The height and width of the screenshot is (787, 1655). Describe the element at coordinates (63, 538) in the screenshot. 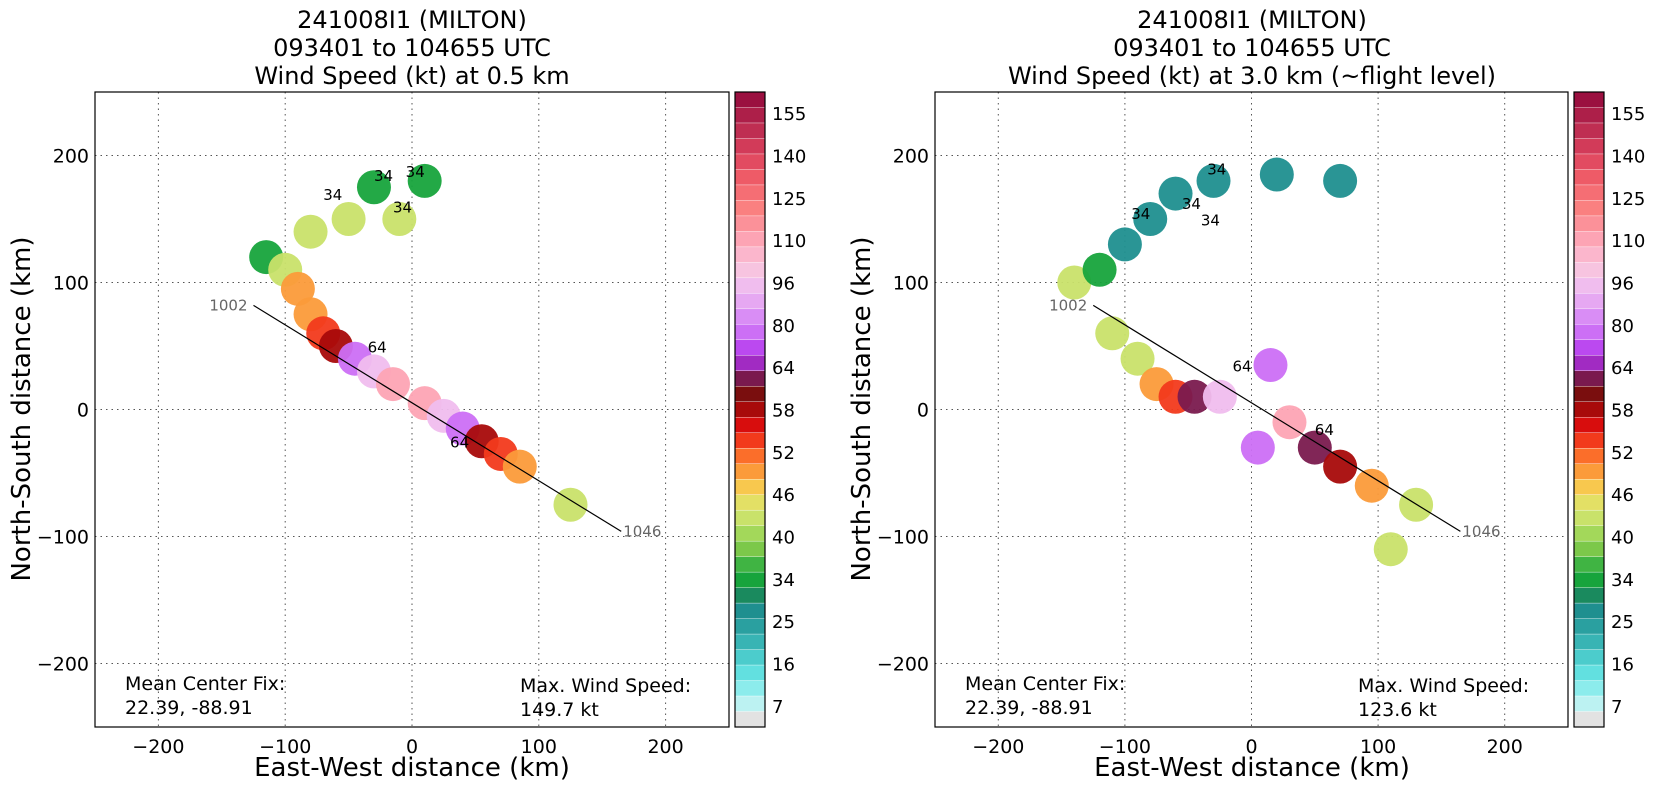

I see `p0-y-tick-label-3: −100` at that location.